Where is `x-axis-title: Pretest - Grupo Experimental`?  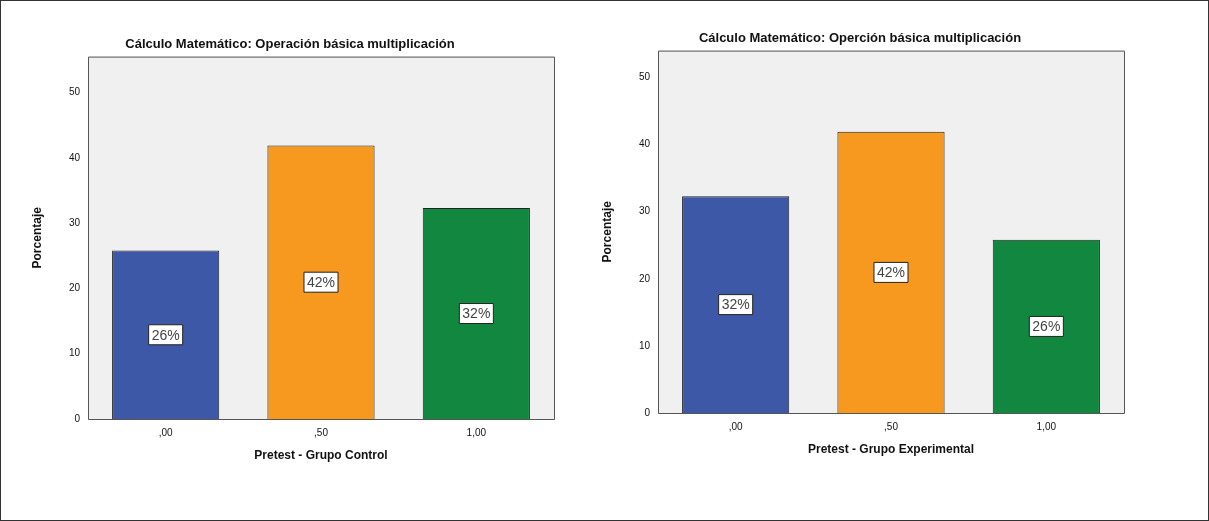
x-axis-title: Pretest - Grupo Experimental is located at coordinates (891, 449).